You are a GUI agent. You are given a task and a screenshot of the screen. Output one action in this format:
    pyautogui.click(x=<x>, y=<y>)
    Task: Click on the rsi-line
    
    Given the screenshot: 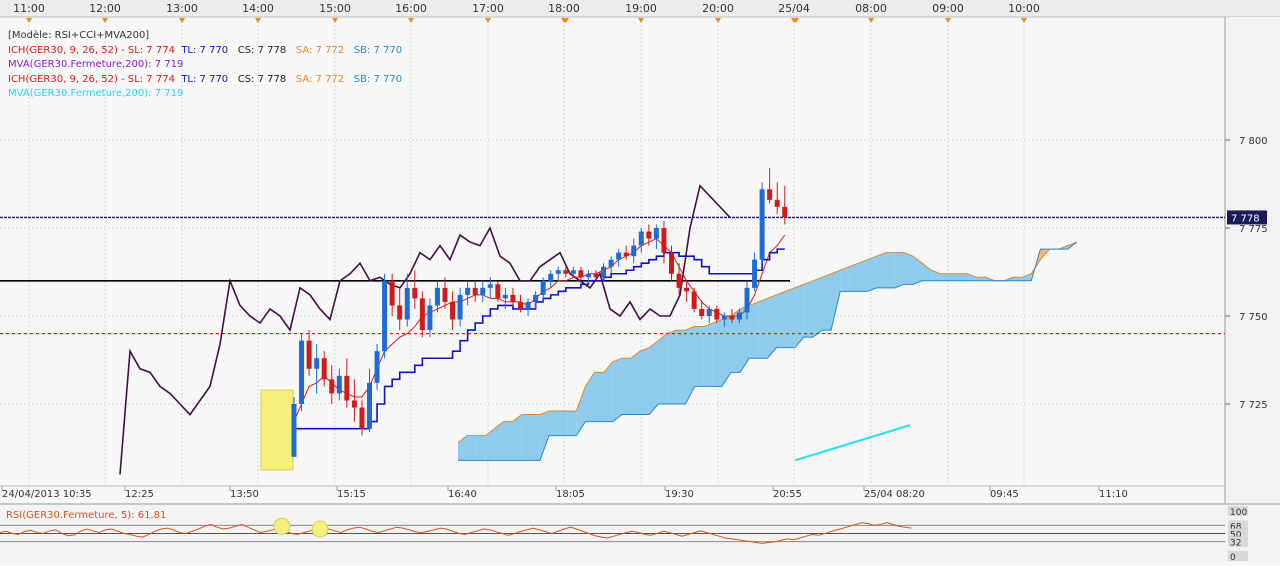 What is the action you would take?
    pyautogui.click(x=456, y=533)
    